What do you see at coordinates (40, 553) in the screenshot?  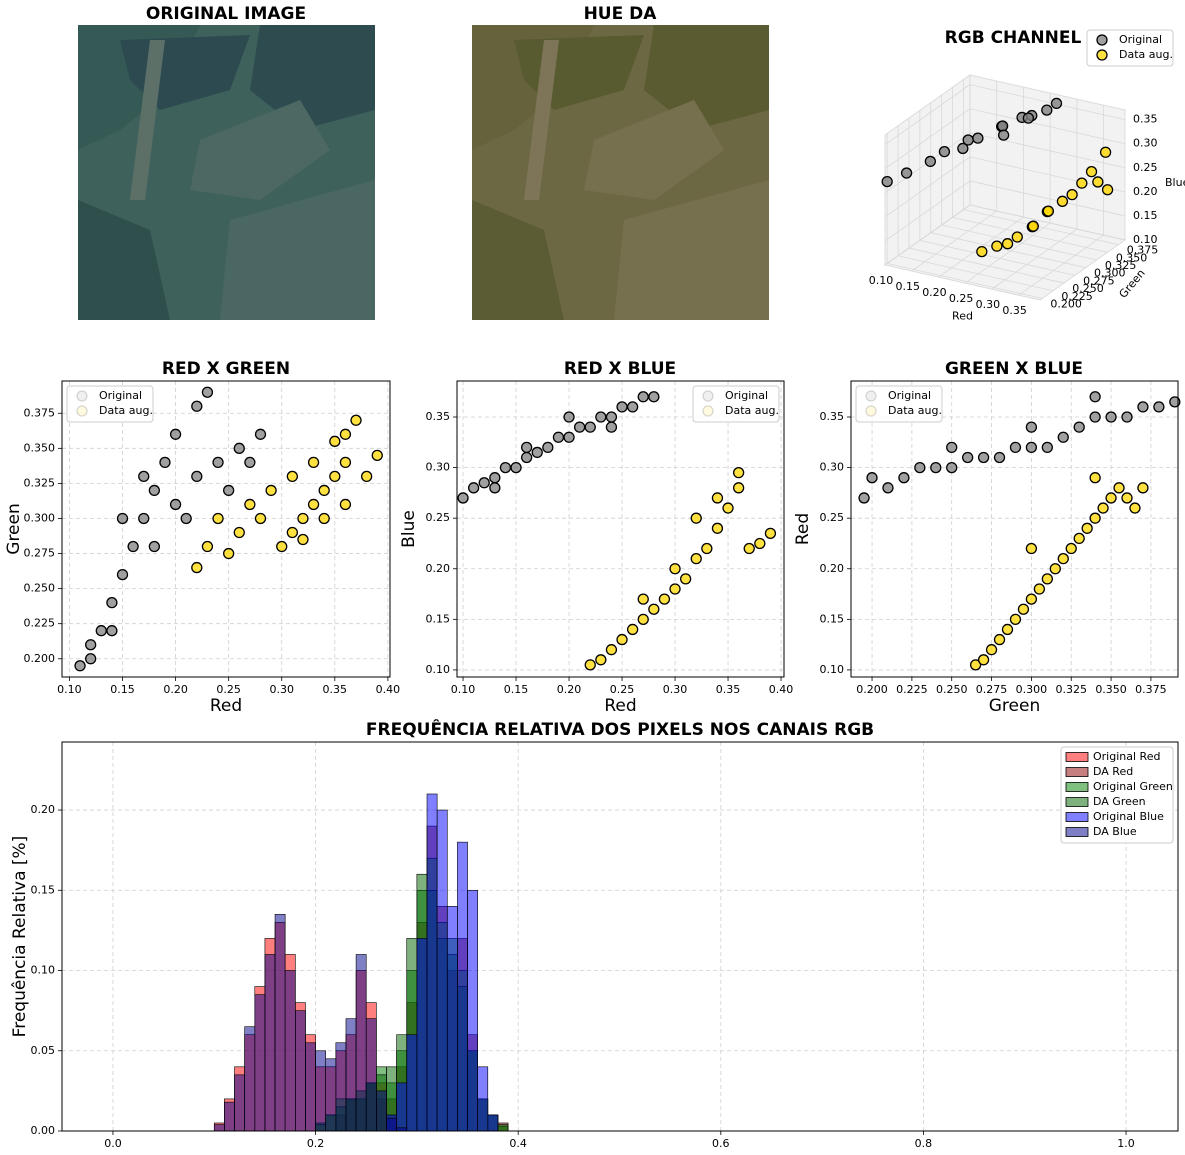 I see `y-tick-label: 0.275` at bounding box center [40, 553].